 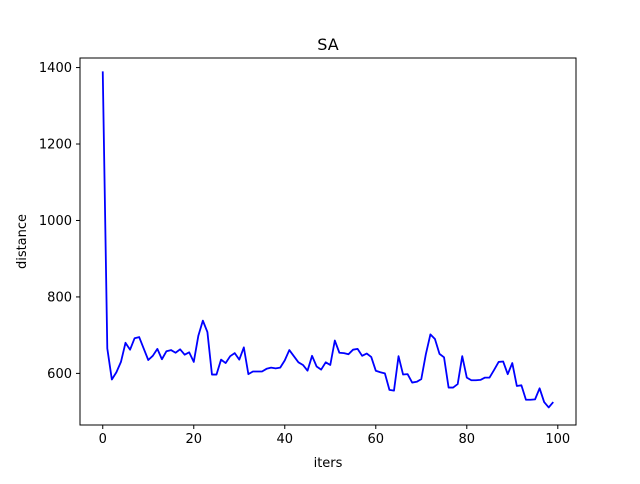 What do you see at coordinates (59, 297) in the screenshot?
I see `y-tick-label: 800` at bounding box center [59, 297].